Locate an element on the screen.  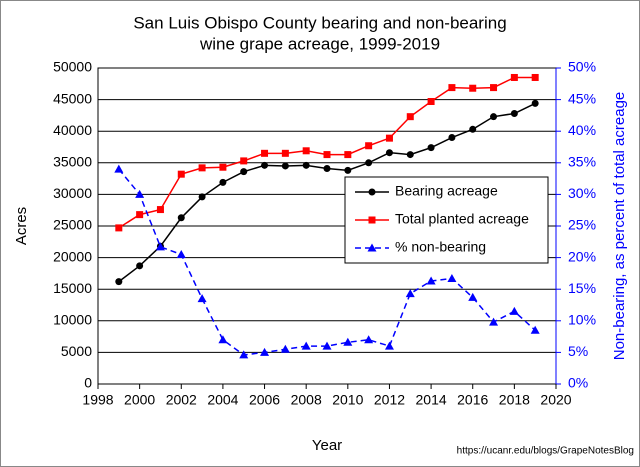
y-tick-label: 40000 is located at coordinates (72, 130).